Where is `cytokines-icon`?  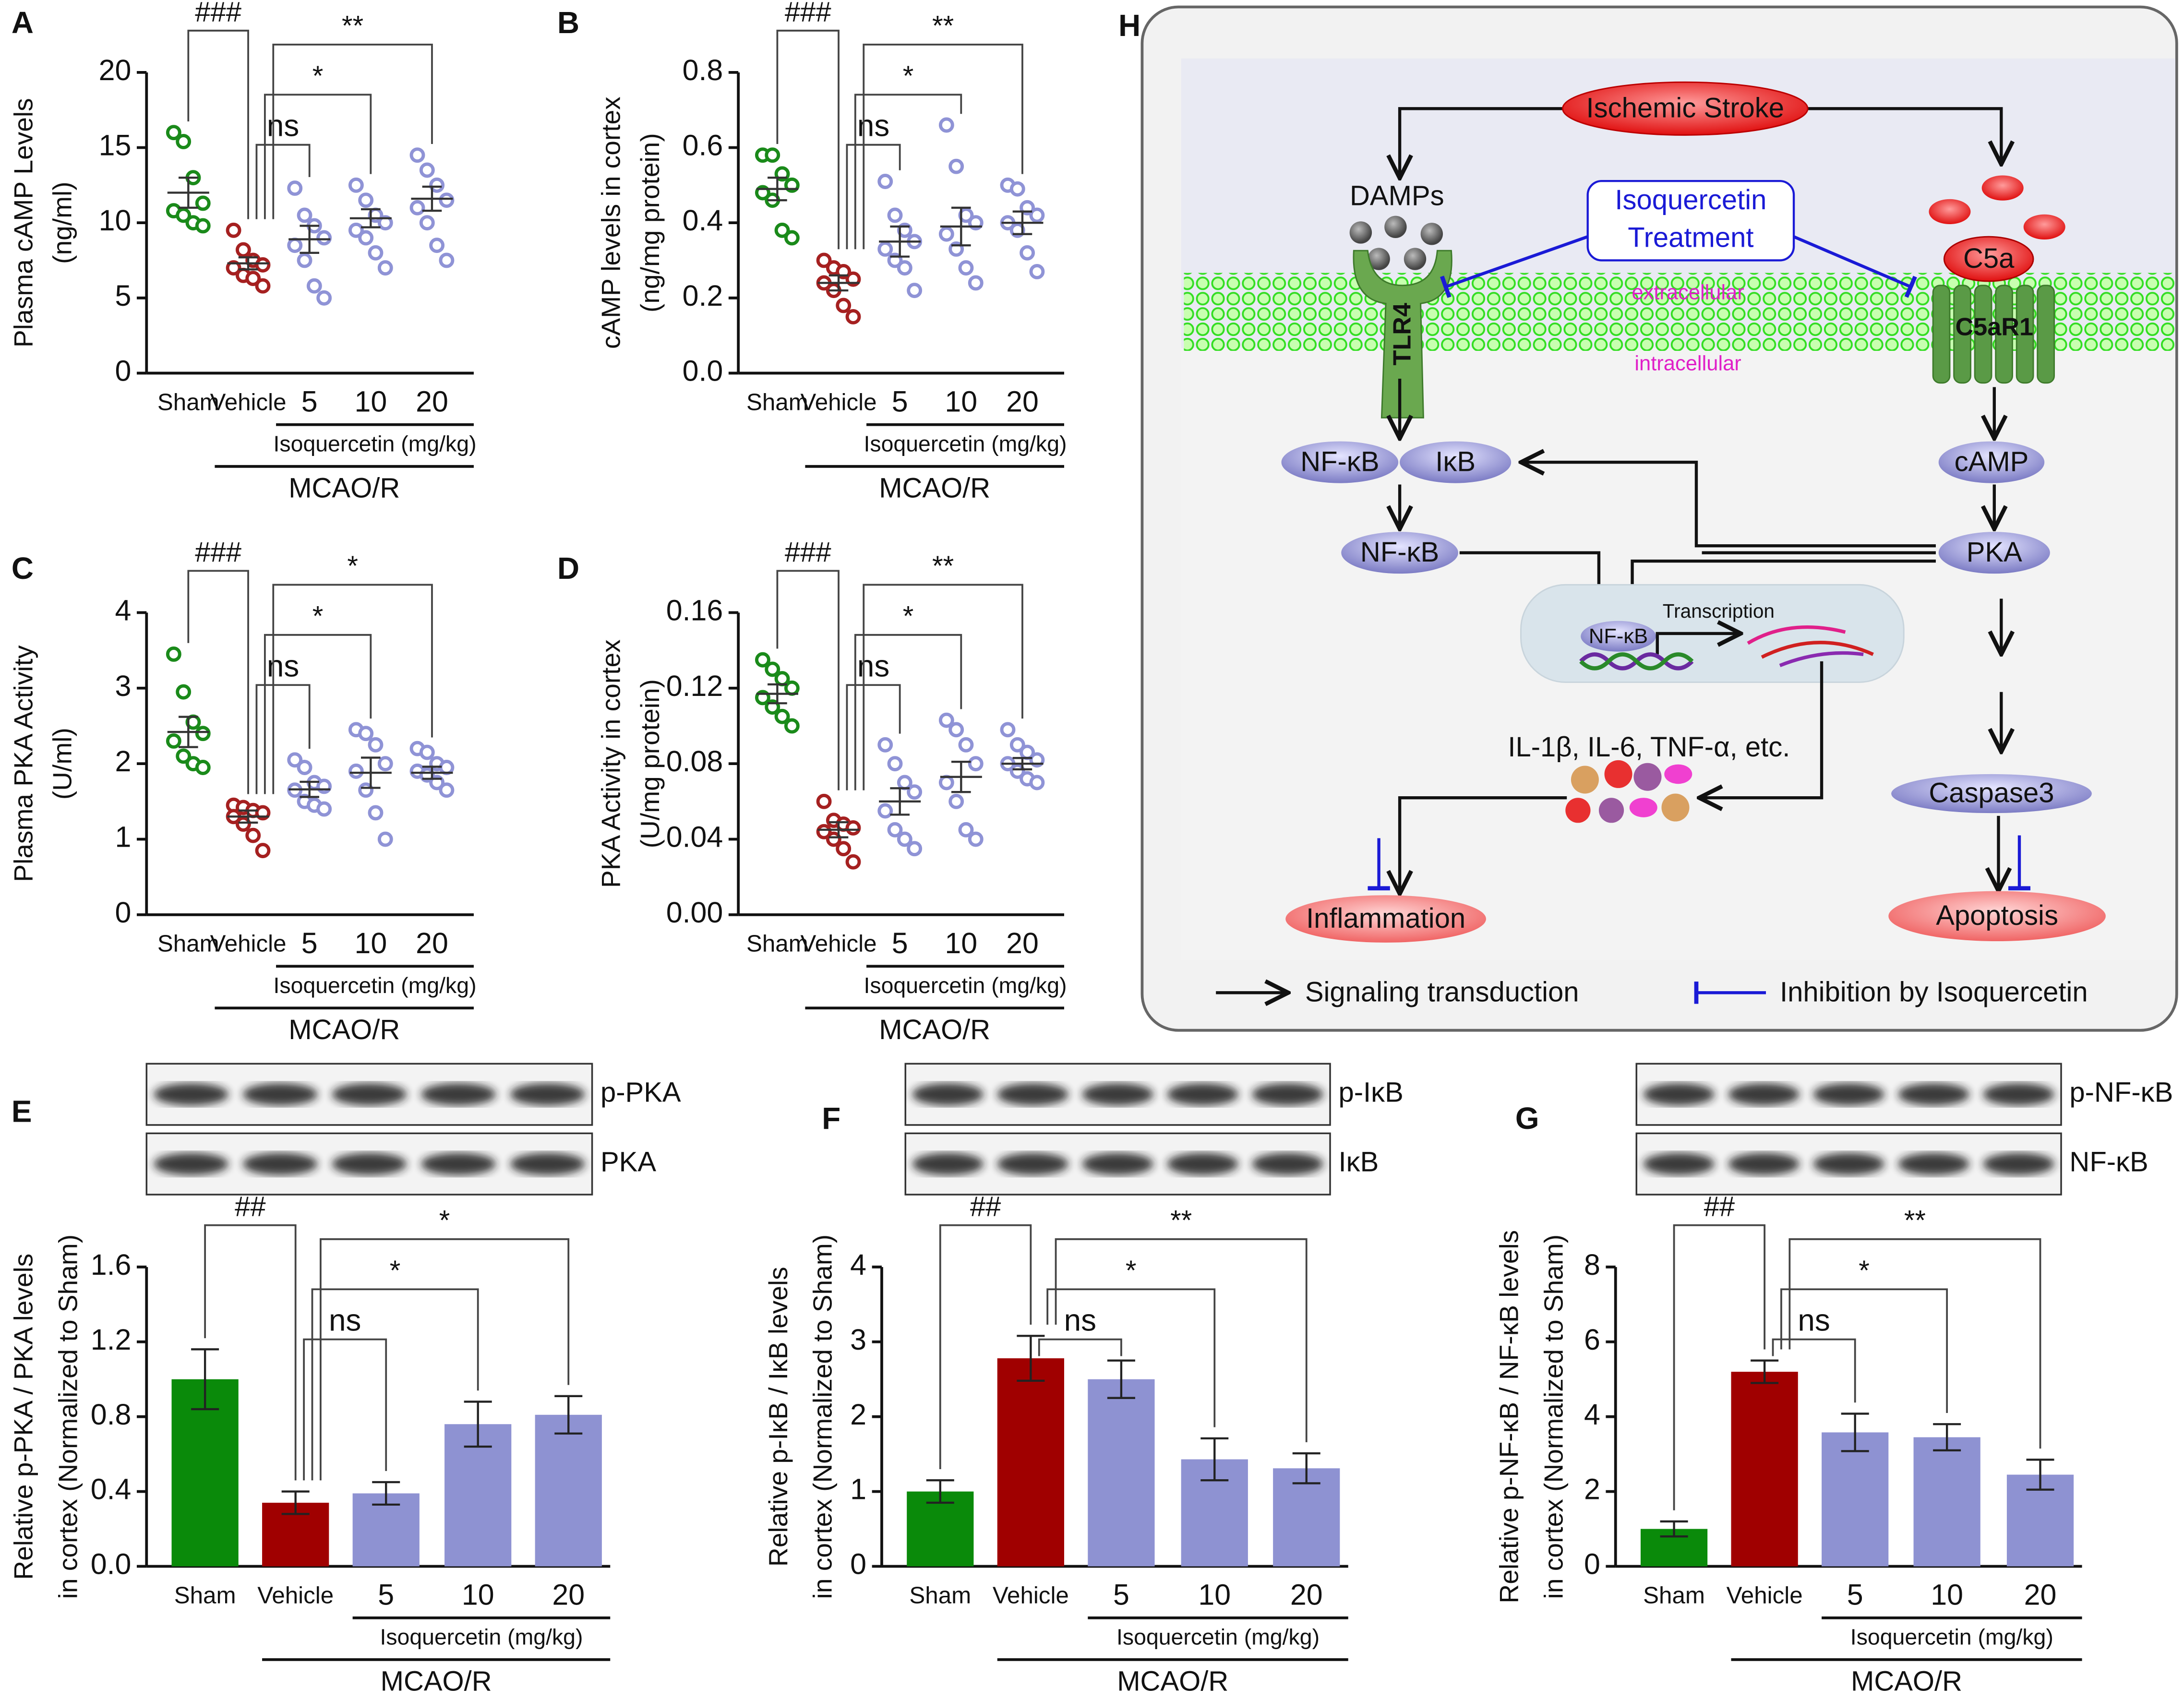 cytokines-icon is located at coordinates (1628, 791).